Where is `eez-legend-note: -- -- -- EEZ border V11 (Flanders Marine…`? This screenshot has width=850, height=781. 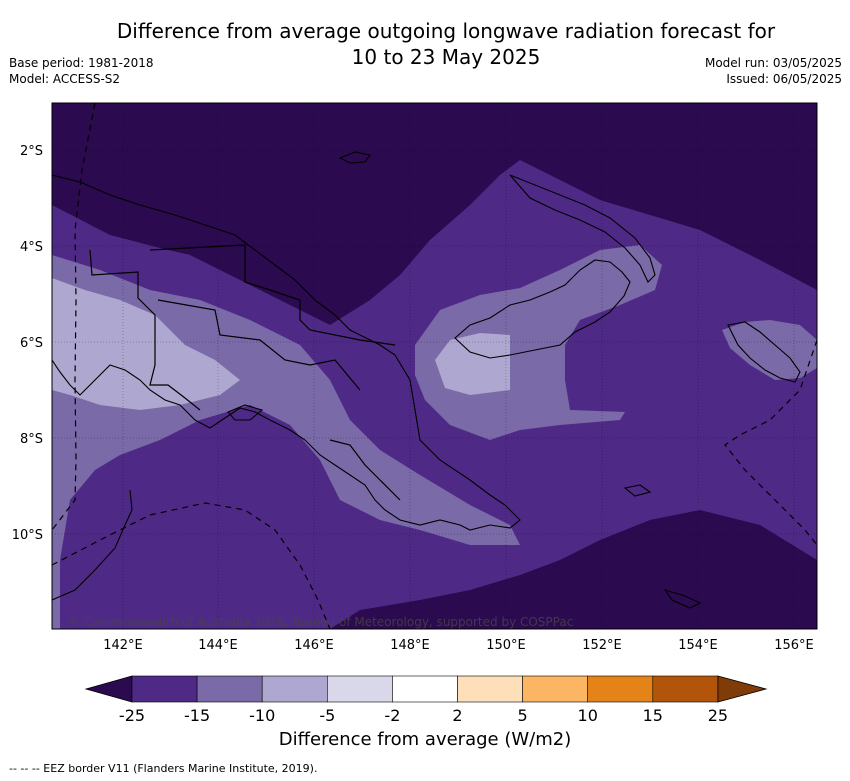 eez-legend-note: -- -- -- EEZ border V11 (Flanders Marine… is located at coordinates (163, 768).